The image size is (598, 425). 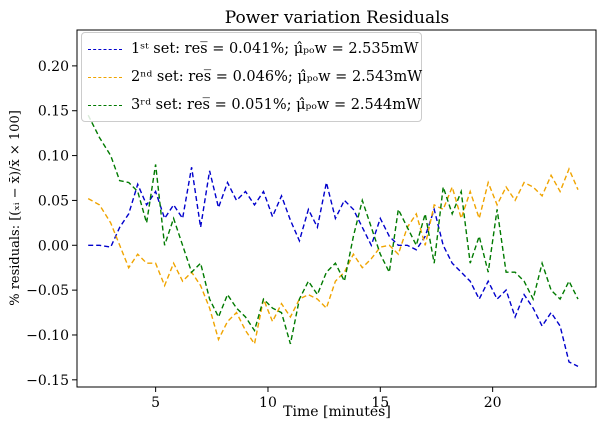 What do you see at coordinates (15, 208) in the screenshot?
I see `y-axis-label: % residuals: [(ₓᵢ − x̄)/x̄ × 100]` at bounding box center [15, 208].